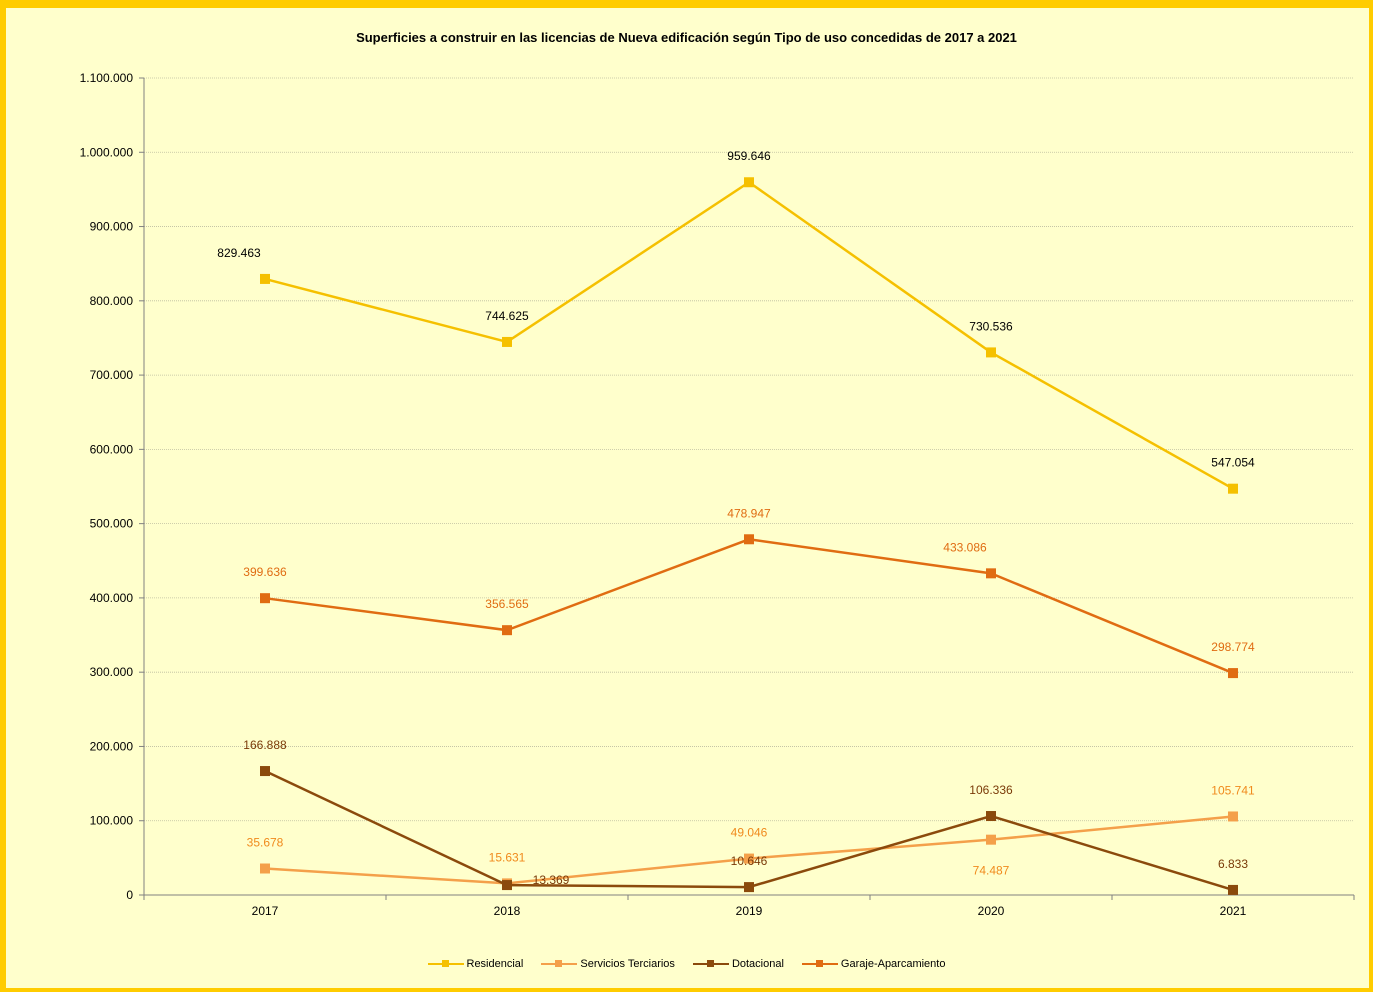 Image resolution: width=1373 pixels, height=992 pixels. What do you see at coordinates (107, 78) in the screenshot?
I see `y-tick-label: 1.100.000` at bounding box center [107, 78].